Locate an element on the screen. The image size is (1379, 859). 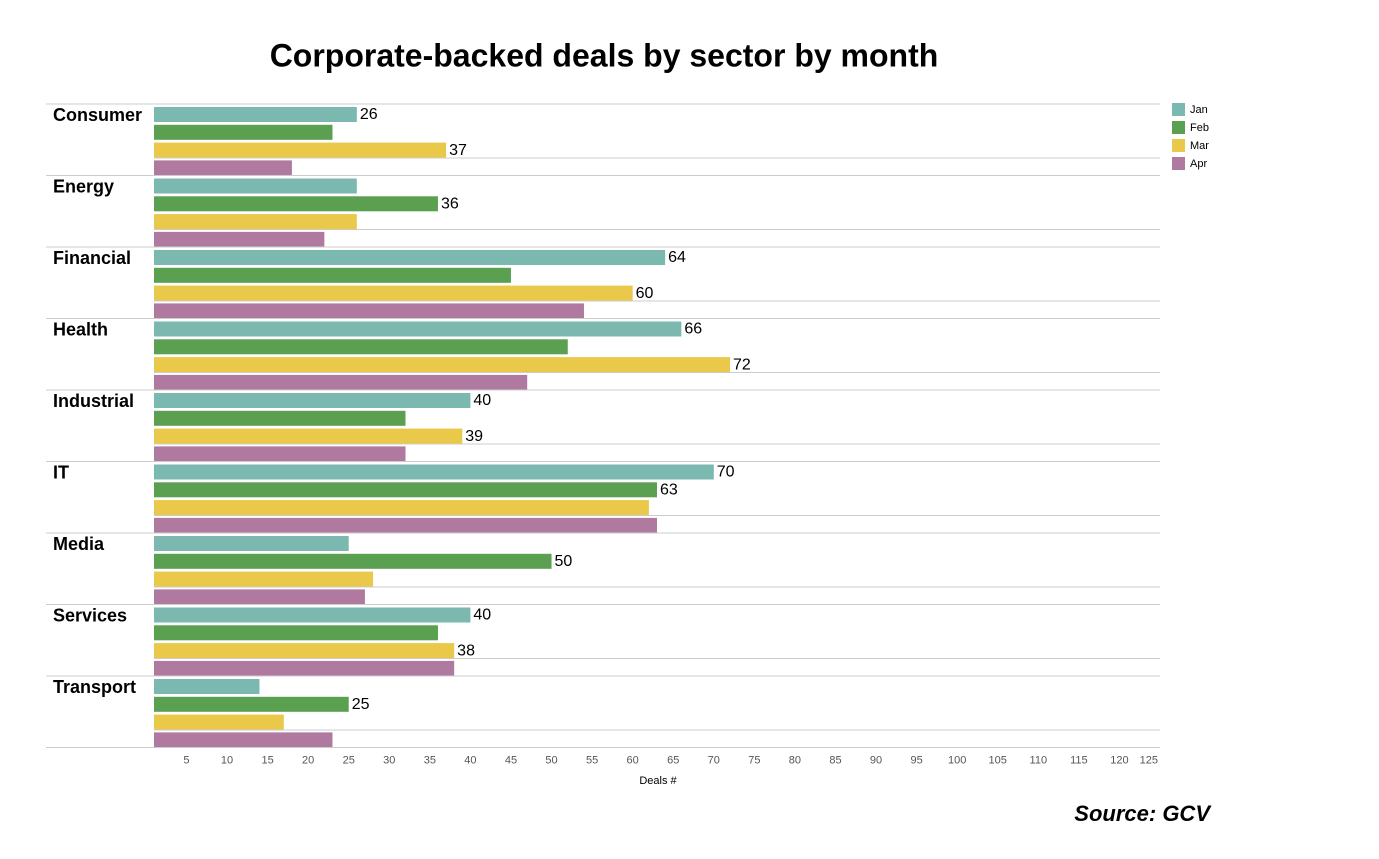
value-label: 60 is located at coordinates (645, 293).